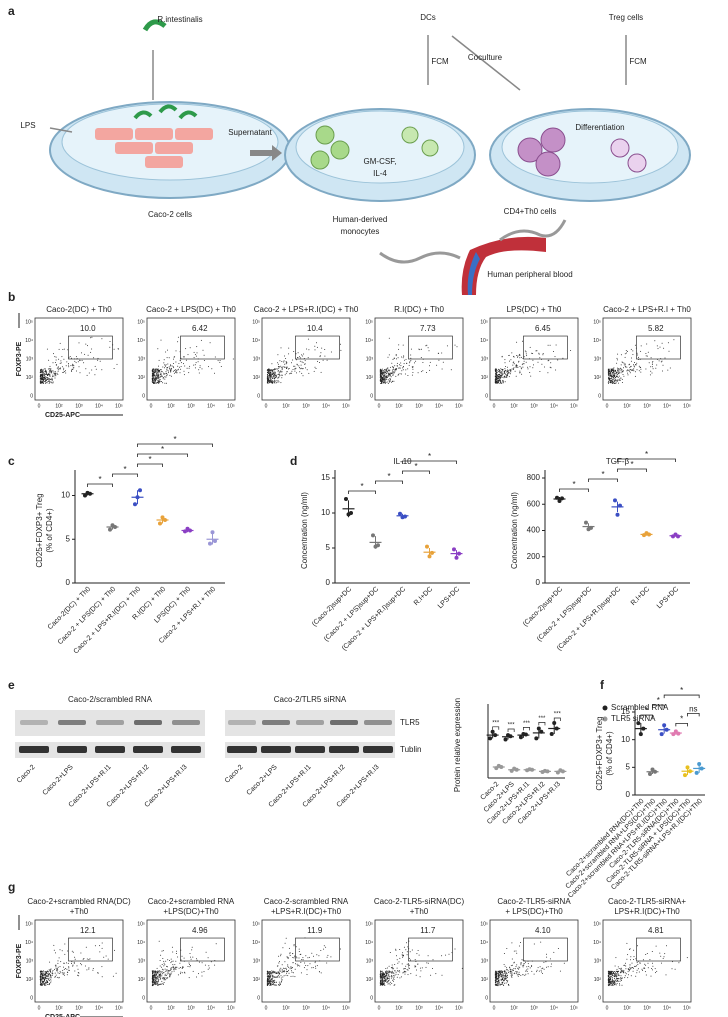 The image size is (728, 1017). I want to click on flow-tick: 0, so click(379, 406).